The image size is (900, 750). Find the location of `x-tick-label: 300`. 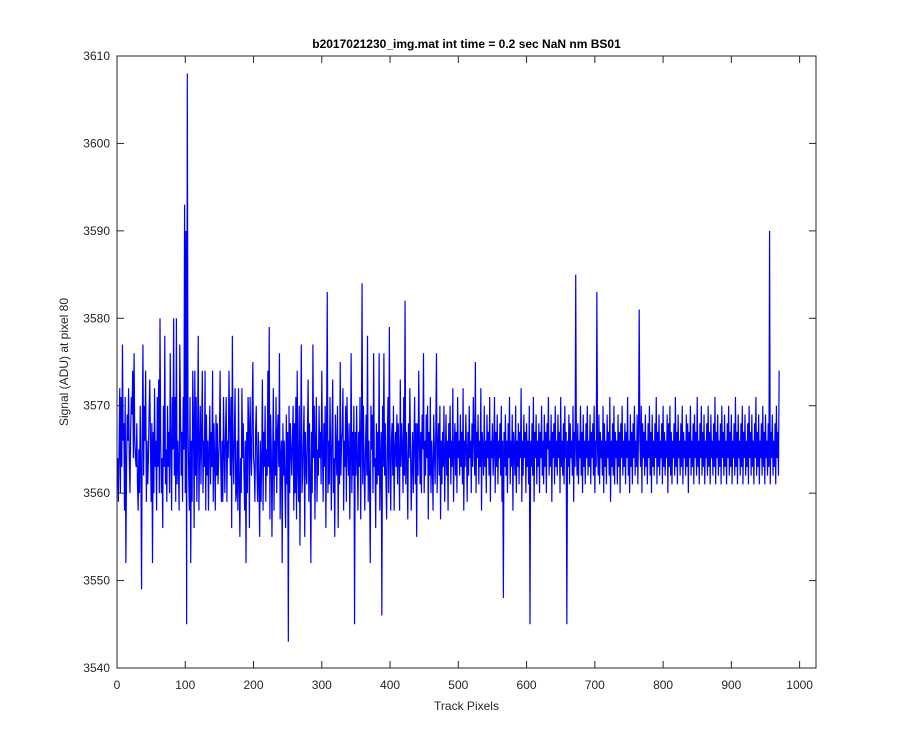

x-tick-label: 300 is located at coordinates (322, 685).